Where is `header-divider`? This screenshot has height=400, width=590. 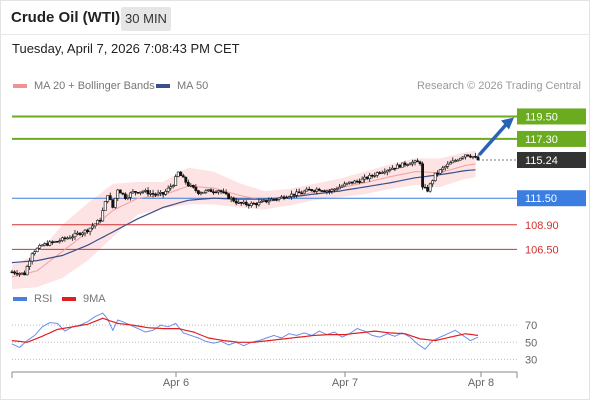 header-divider is located at coordinates (295, 34).